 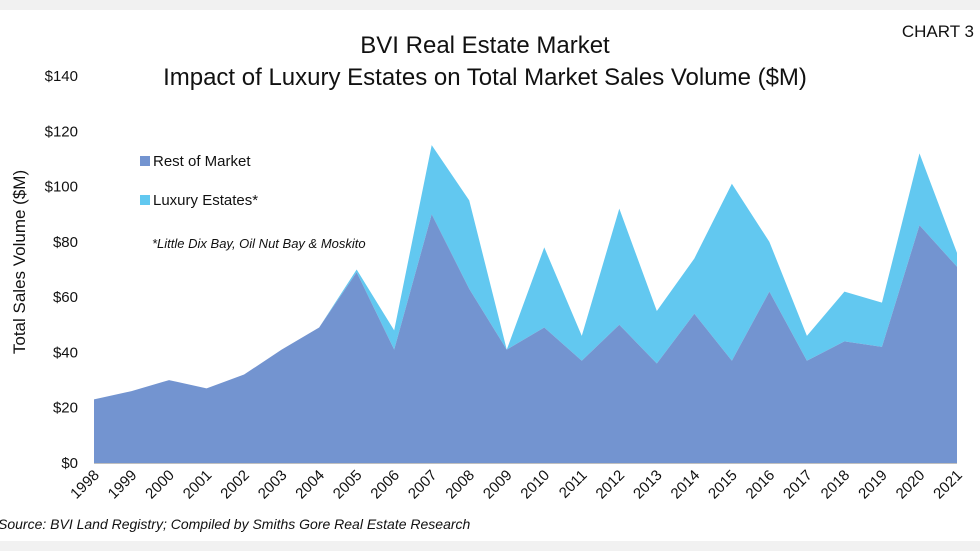 I want to click on x-tick-label: 2018, so click(x=836, y=485).